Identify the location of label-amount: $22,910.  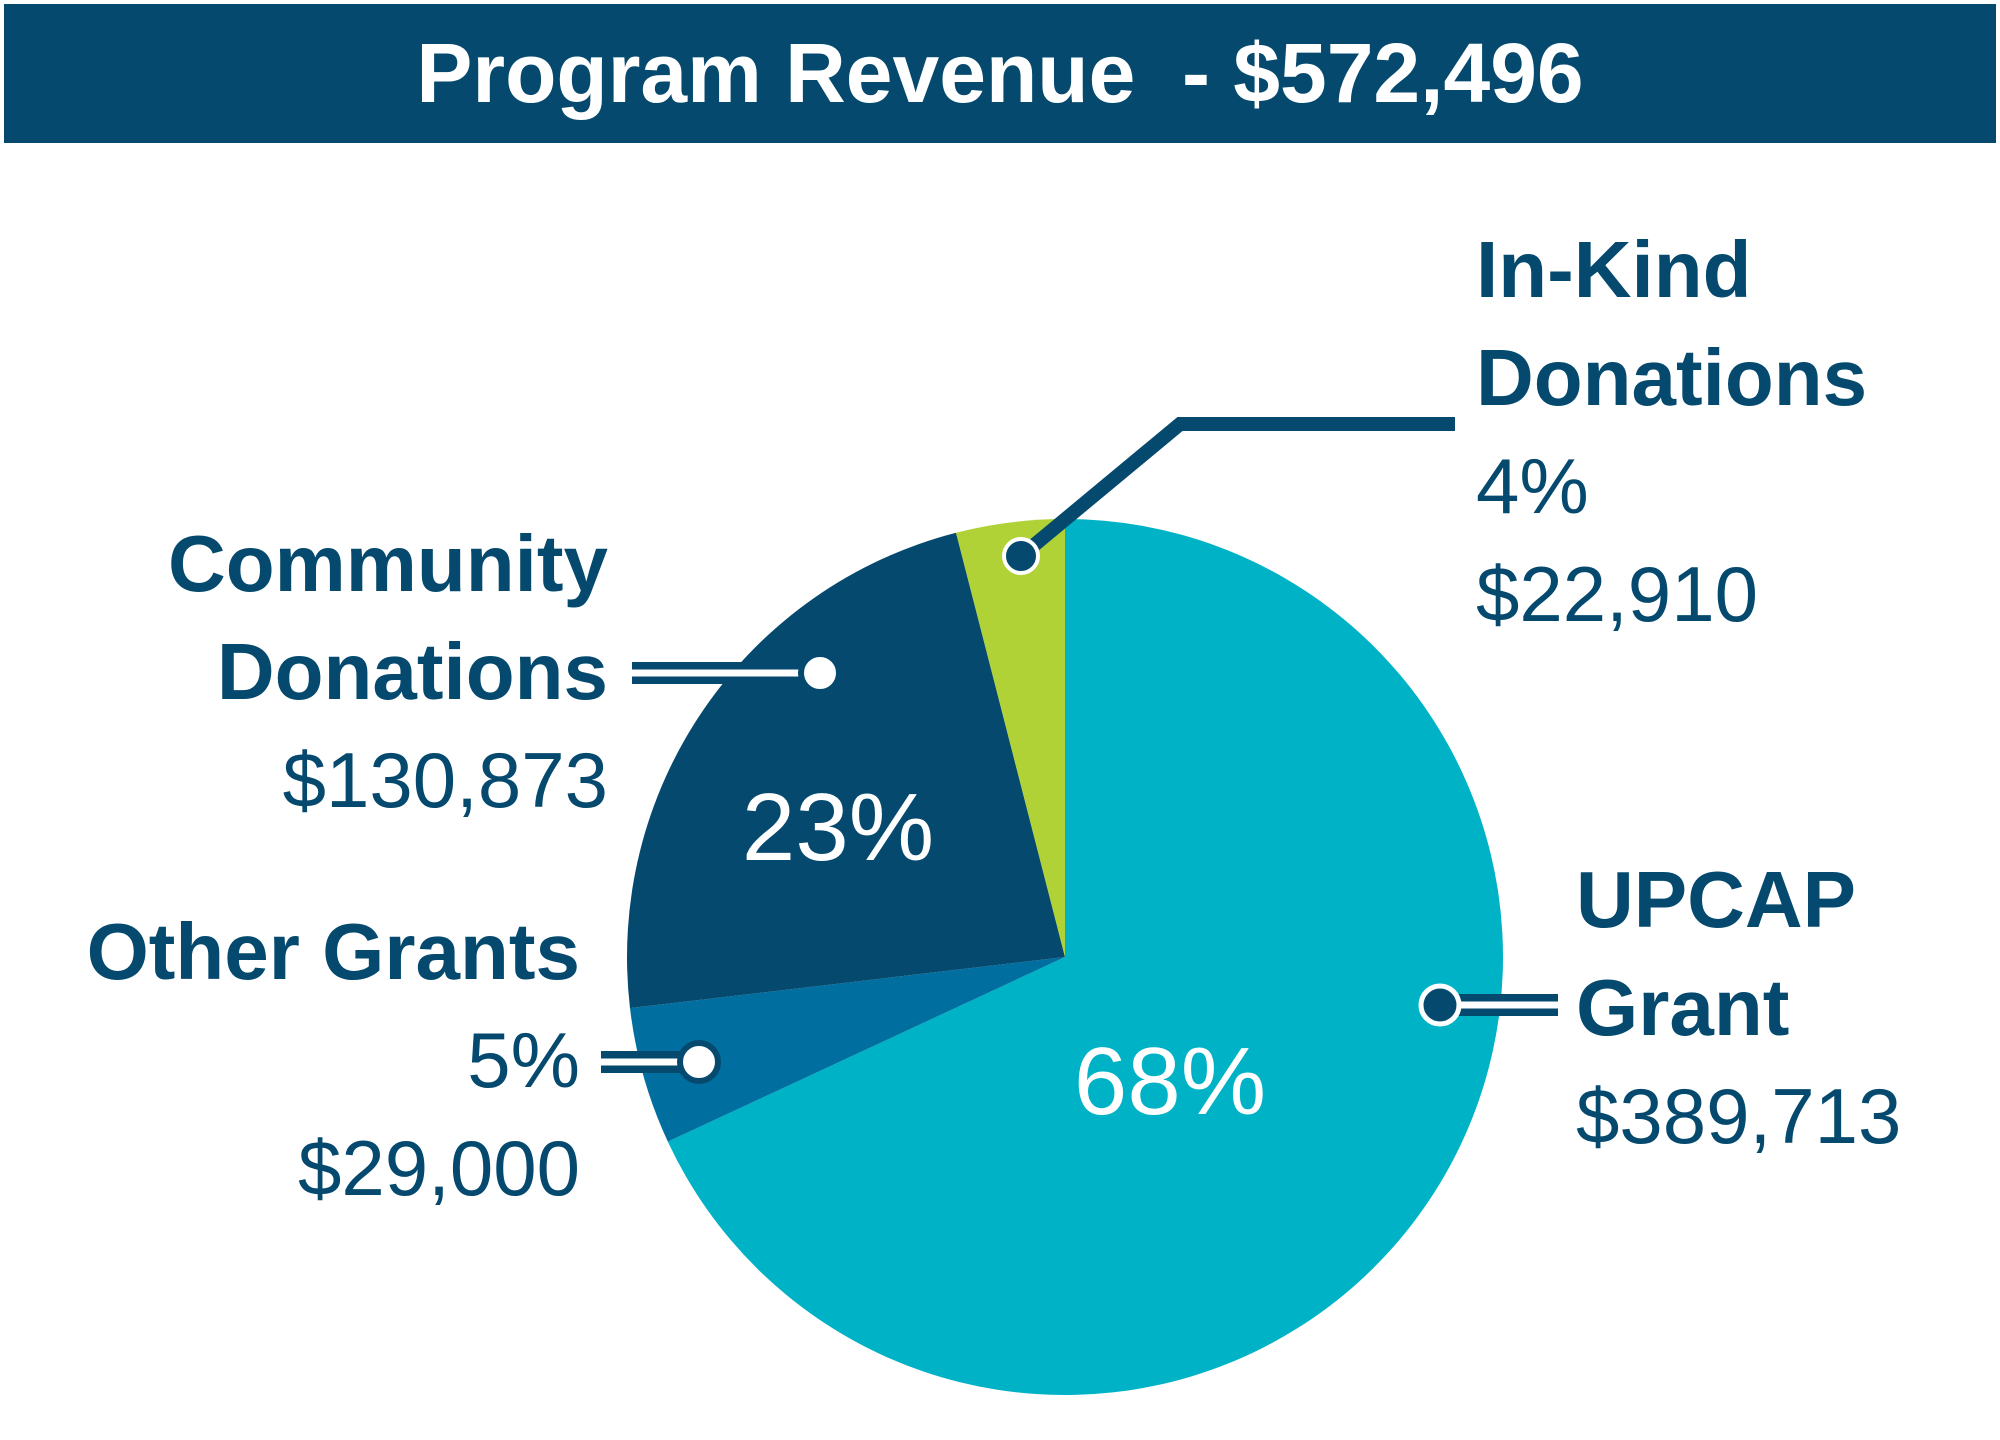
(1617, 594).